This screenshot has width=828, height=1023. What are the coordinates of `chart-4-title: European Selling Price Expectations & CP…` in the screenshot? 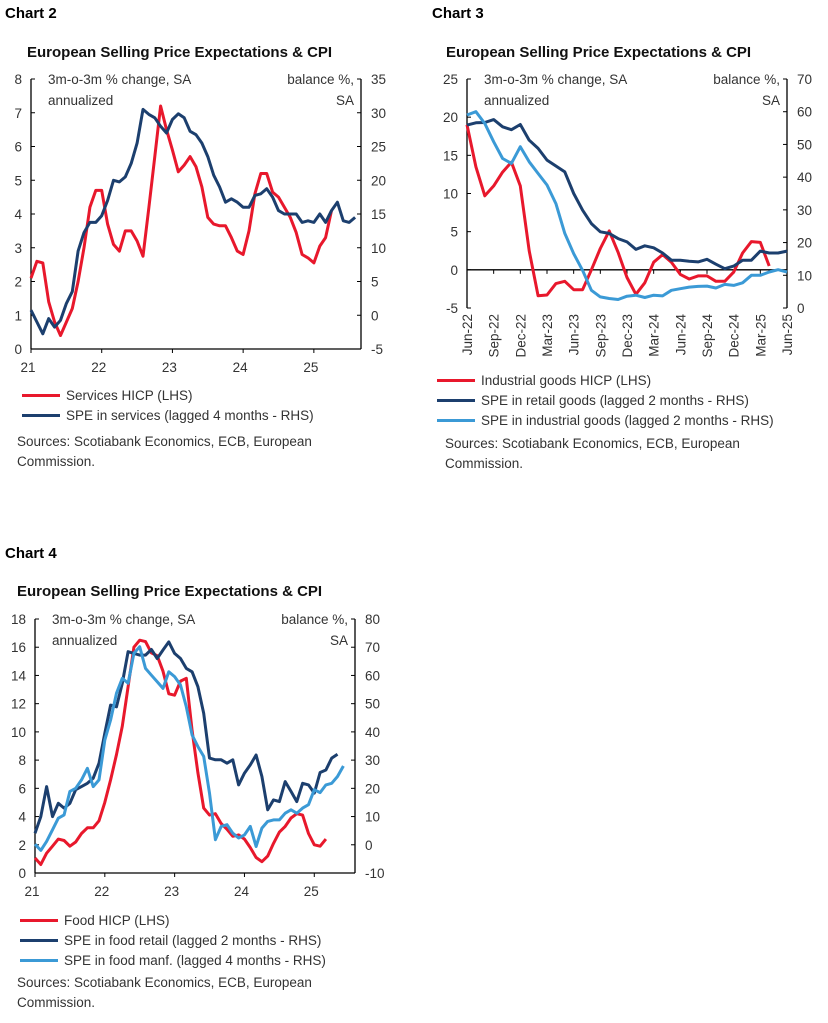 It's located at (170, 591).